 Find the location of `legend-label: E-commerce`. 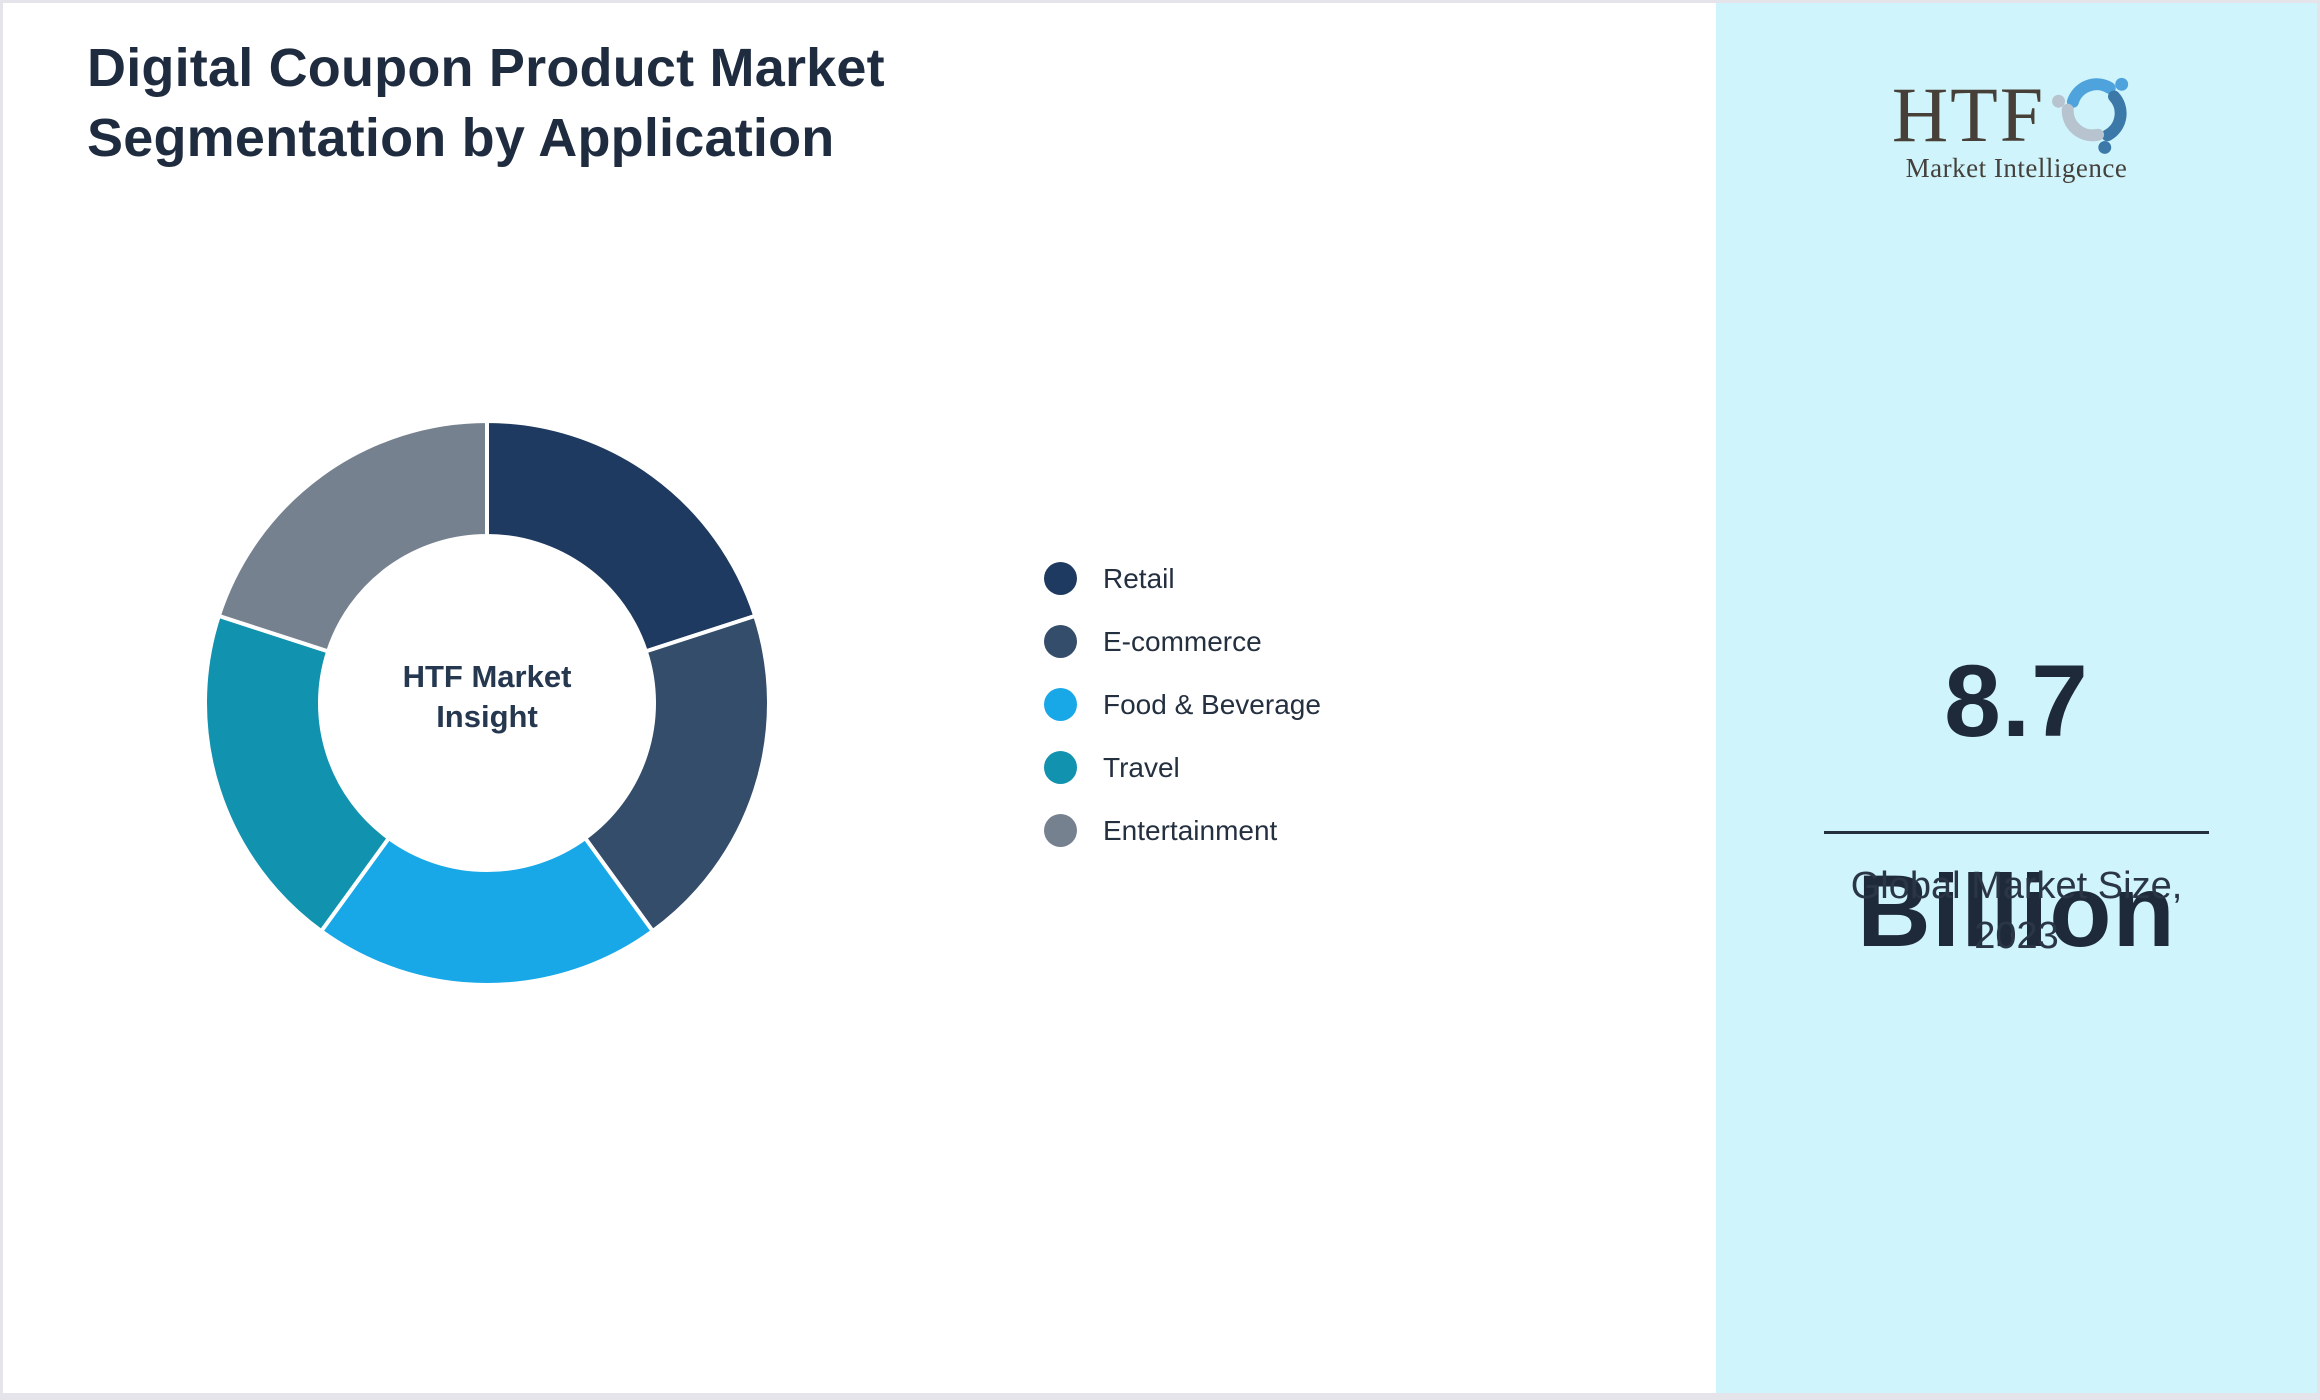

legend-label: E-commerce is located at coordinates (1182, 641).